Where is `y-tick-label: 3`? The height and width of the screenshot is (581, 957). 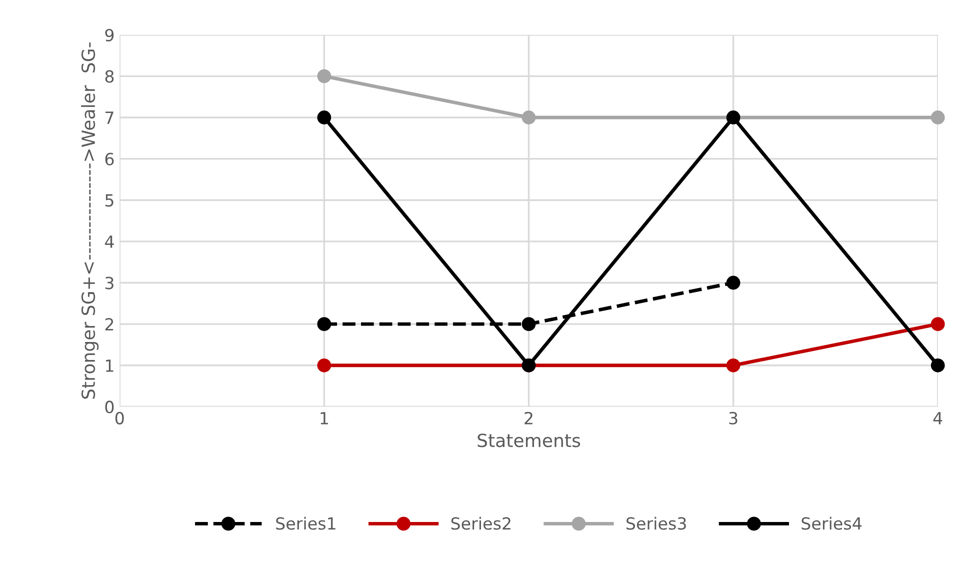 y-tick-label: 3 is located at coordinates (109, 283).